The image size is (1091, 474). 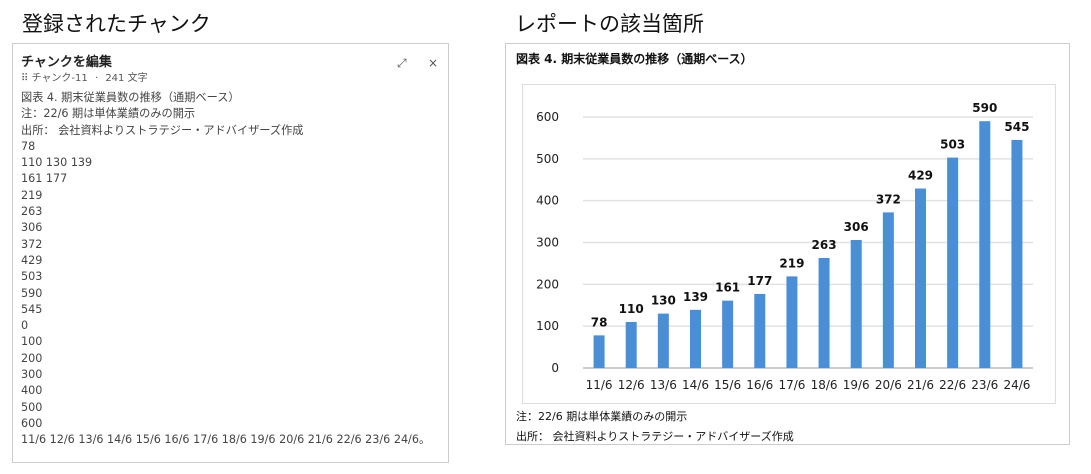 I want to click on data-label: 590, so click(x=984, y=108).